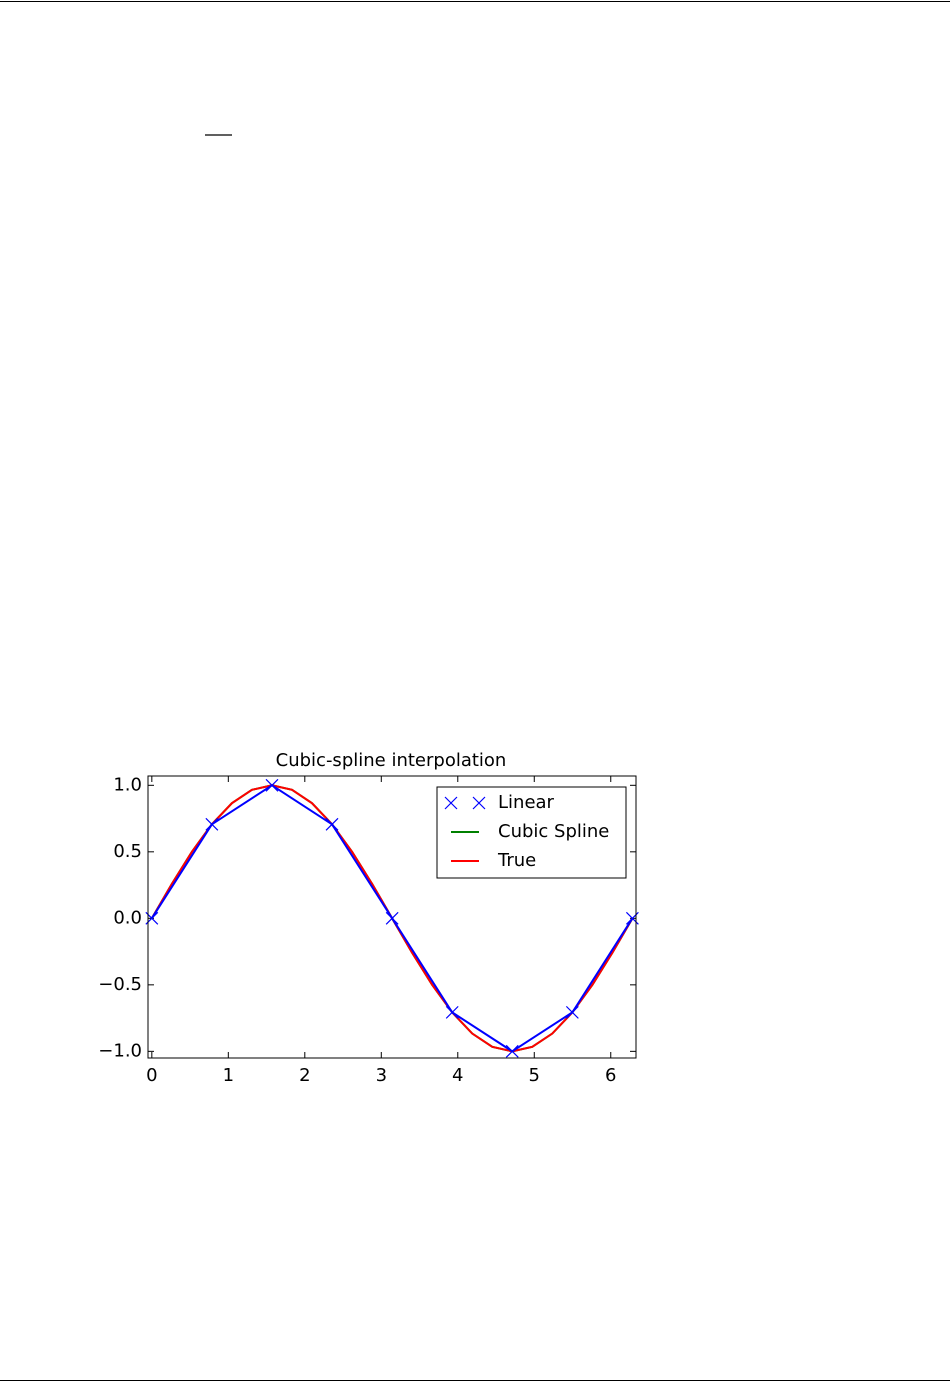 This screenshot has width=950, height=1382. I want to click on axes-frame, so click(392, 917).